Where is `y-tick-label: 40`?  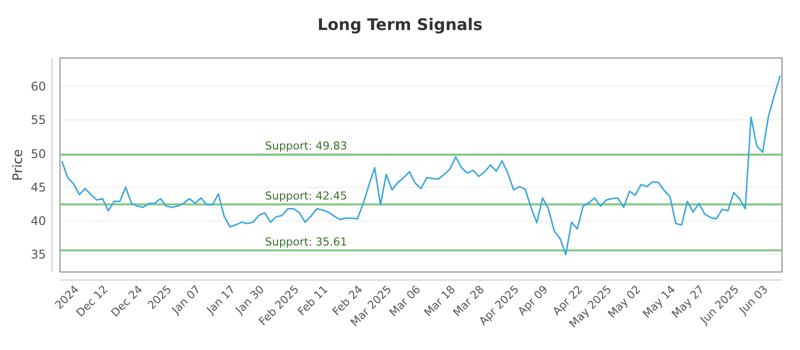 y-tick-label: 40 is located at coordinates (38, 221).